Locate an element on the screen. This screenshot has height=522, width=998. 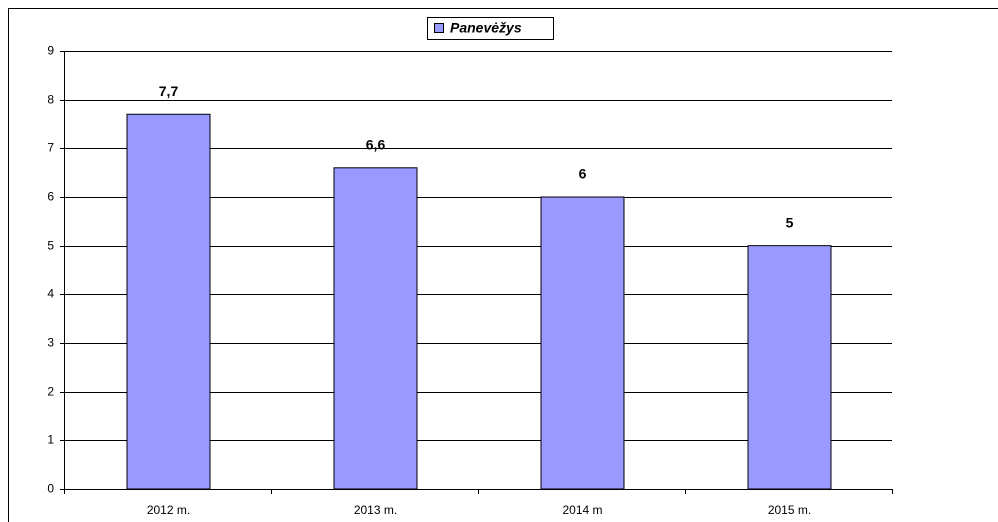
legend-swatch is located at coordinates (439, 28).